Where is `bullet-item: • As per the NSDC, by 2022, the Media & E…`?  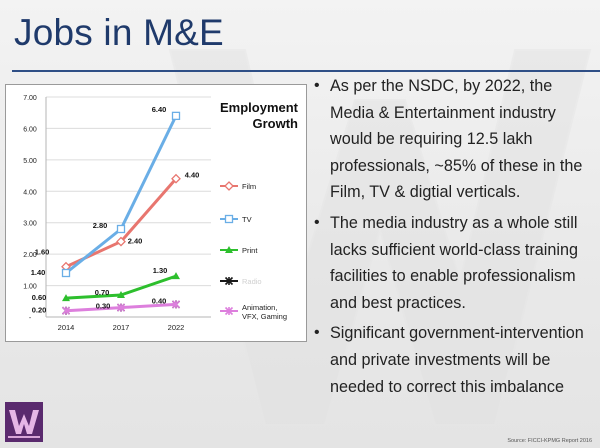 bullet-item: • As per the NSDC, by 2022, the Media & E… is located at coordinates (454, 139).